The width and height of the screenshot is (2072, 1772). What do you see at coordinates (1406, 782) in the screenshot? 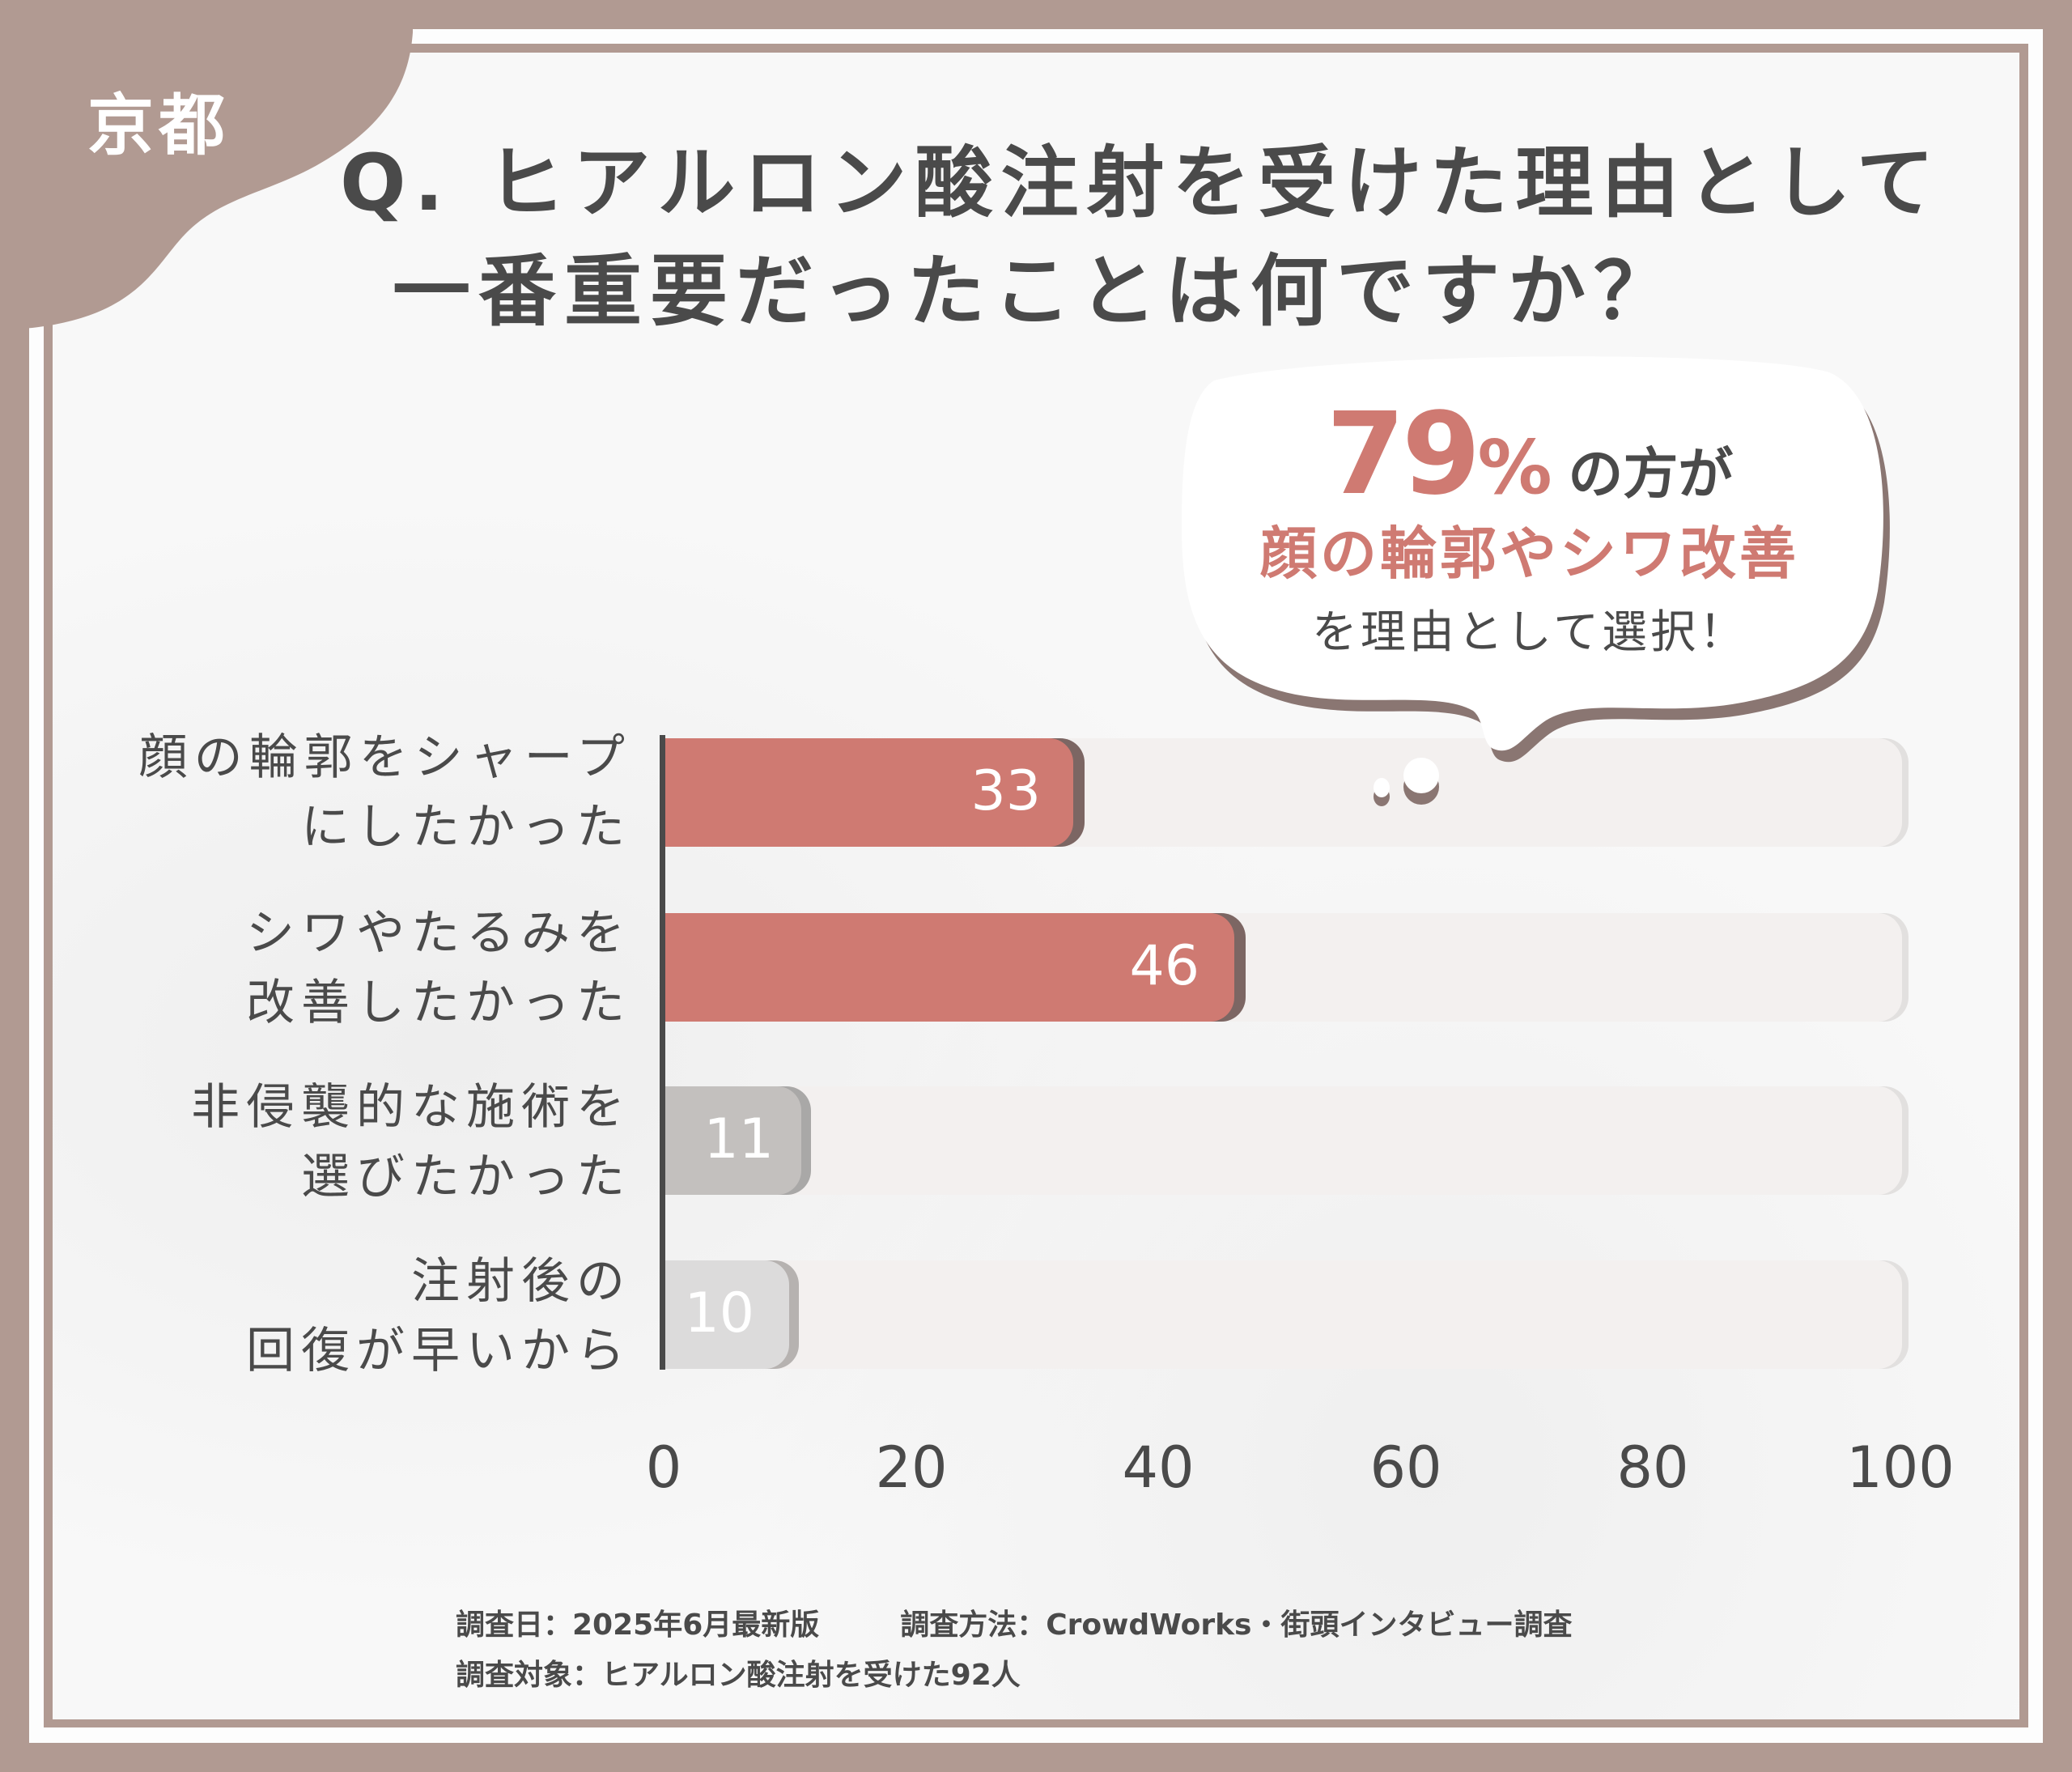
I see `bubble-dots-decoration` at bounding box center [1406, 782].